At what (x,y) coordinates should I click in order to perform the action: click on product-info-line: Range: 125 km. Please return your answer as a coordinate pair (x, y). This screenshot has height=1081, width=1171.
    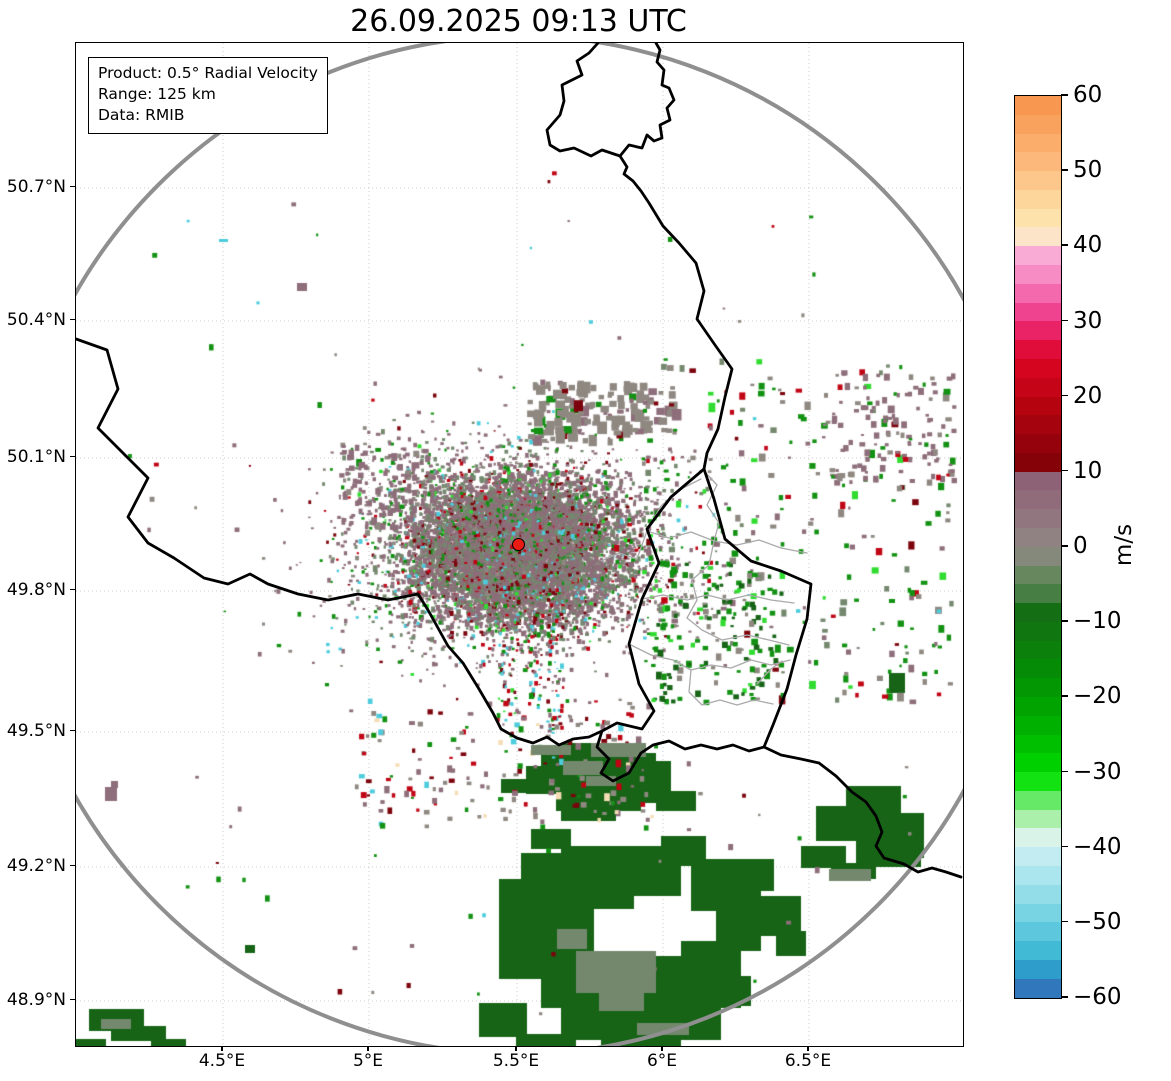
    Looking at the image, I should click on (157, 94).